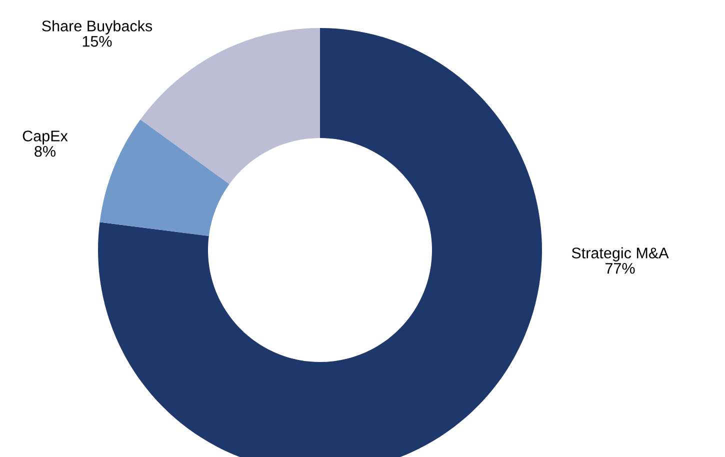 The height and width of the screenshot is (457, 725). I want to click on slice-label: CapEx, so click(45, 137).